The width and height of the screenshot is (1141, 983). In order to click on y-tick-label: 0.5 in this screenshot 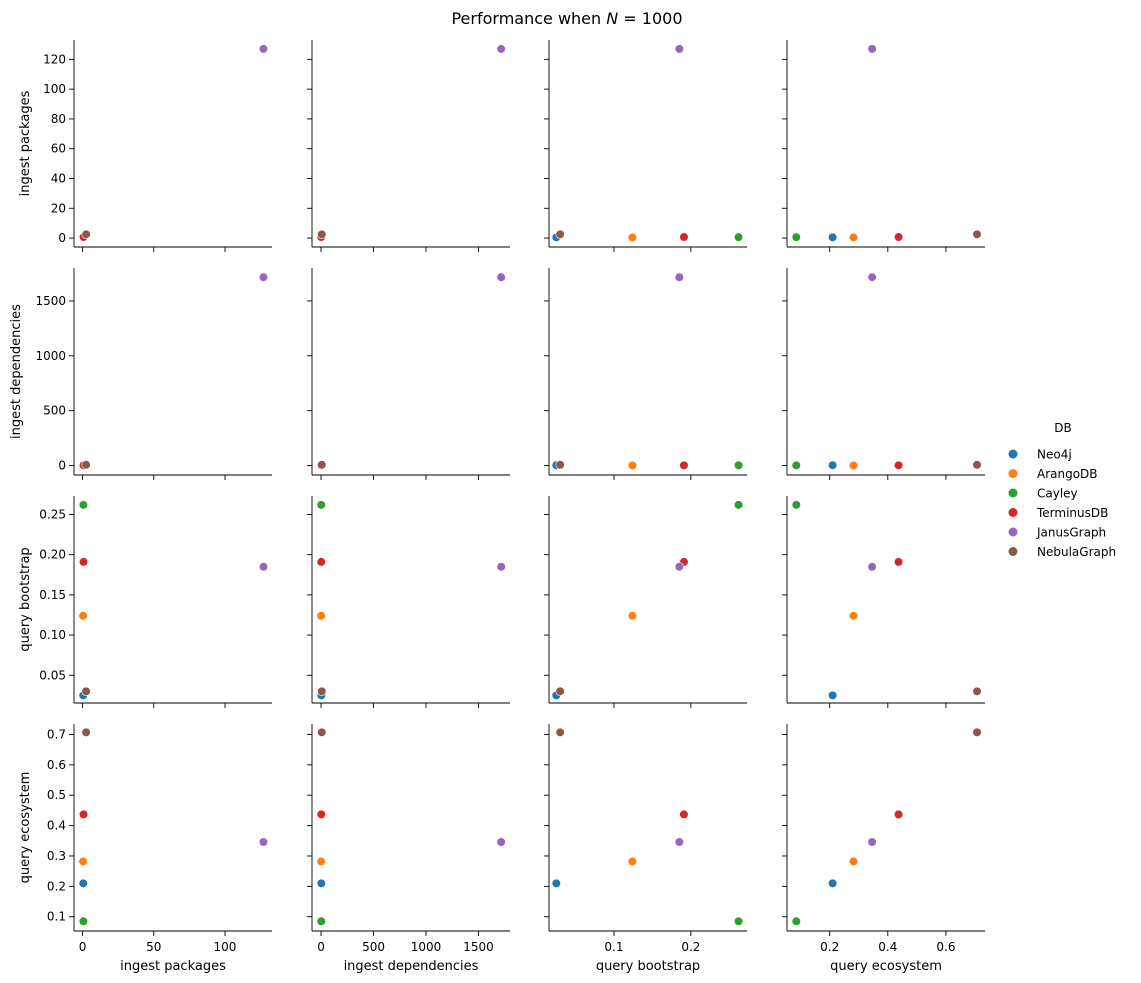, I will do `click(56, 795)`.